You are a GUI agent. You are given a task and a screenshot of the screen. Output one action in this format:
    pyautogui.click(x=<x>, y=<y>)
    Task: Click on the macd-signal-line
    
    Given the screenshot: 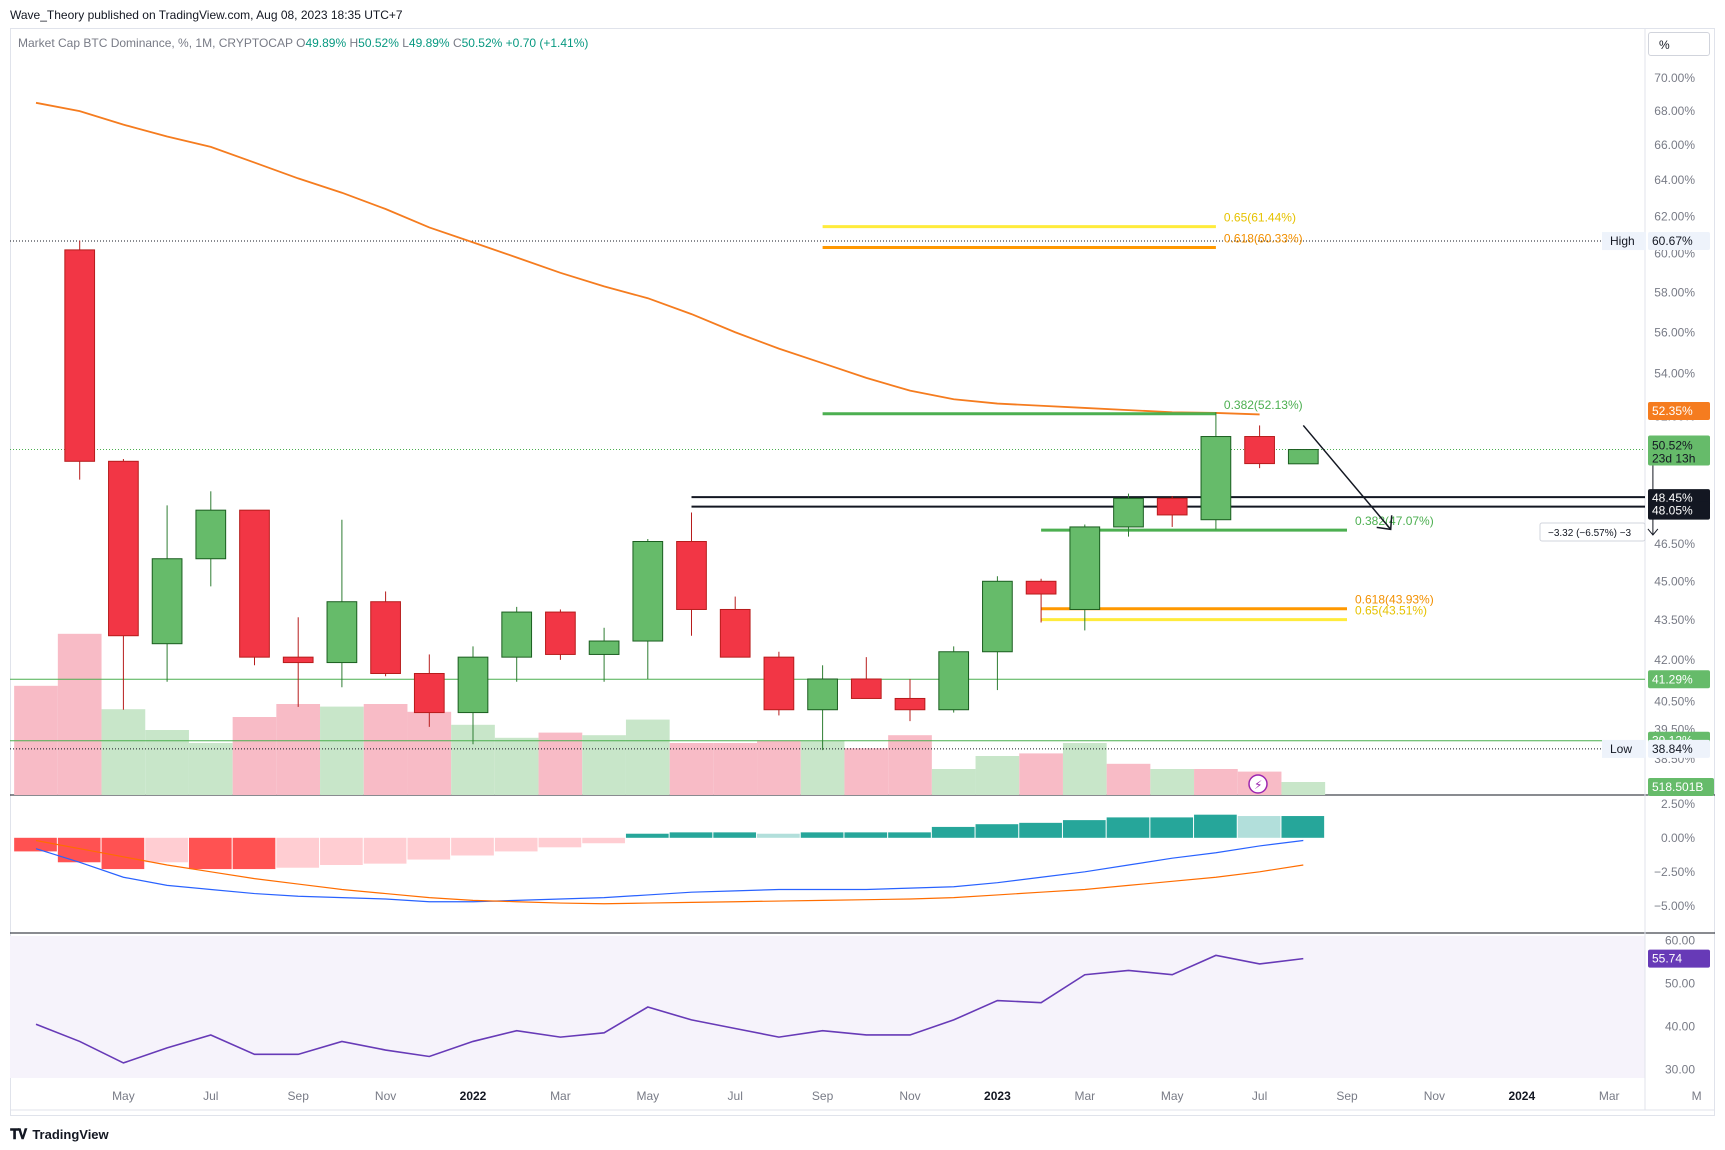 What is the action you would take?
    pyautogui.click(x=669, y=872)
    